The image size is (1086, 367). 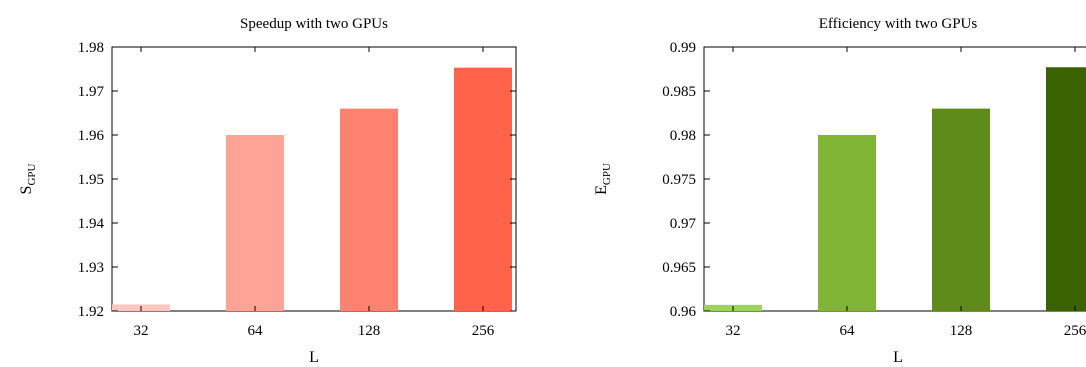 I want to click on y-tick-label: 1.98, so click(x=91, y=48).